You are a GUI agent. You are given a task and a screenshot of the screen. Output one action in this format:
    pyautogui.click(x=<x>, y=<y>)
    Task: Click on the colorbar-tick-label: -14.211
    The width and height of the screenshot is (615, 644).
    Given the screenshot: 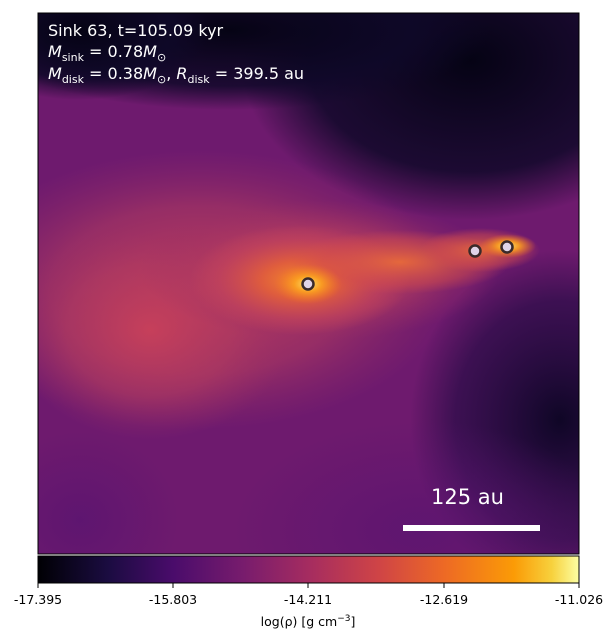 What is the action you would take?
    pyautogui.click(x=308, y=599)
    